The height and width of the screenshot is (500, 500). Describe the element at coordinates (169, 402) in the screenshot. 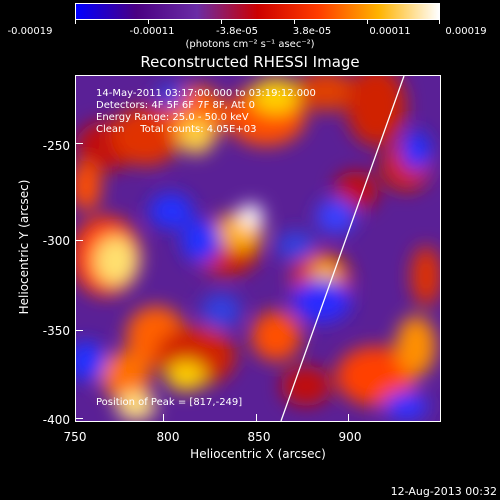

I see `peak-position-label: Position of Peak = [817,-249]` at that location.